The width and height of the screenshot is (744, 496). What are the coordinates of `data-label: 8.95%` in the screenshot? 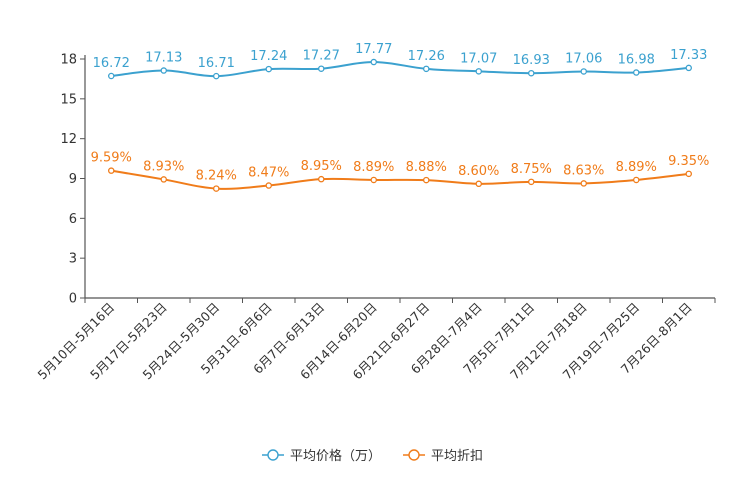 It's located at (321, 166).